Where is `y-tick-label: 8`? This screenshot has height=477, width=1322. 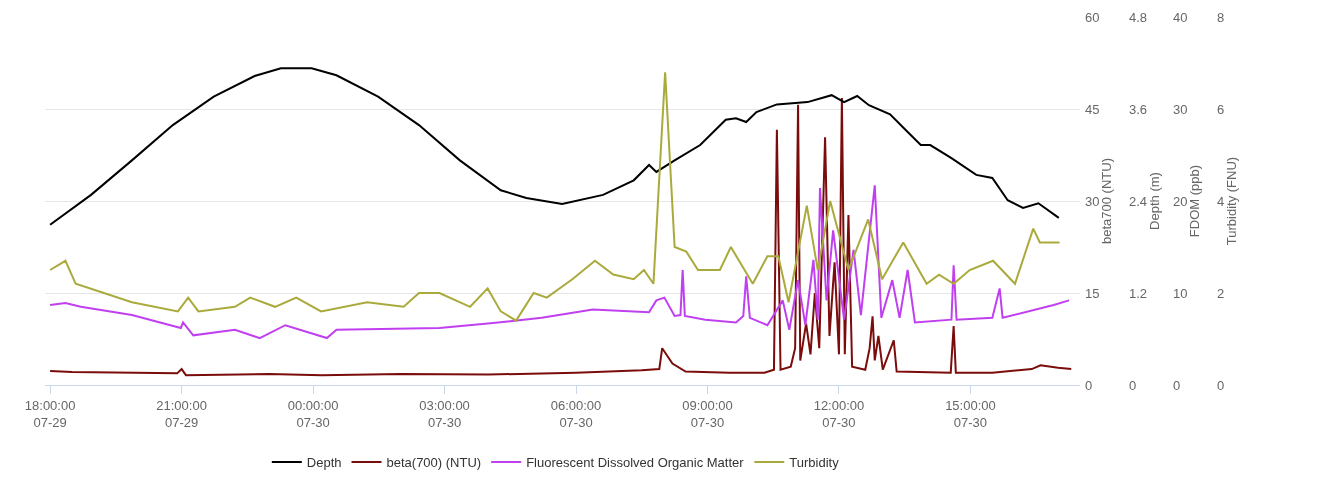 y-tick-label: 8 is located at coordinates (1221, 17).